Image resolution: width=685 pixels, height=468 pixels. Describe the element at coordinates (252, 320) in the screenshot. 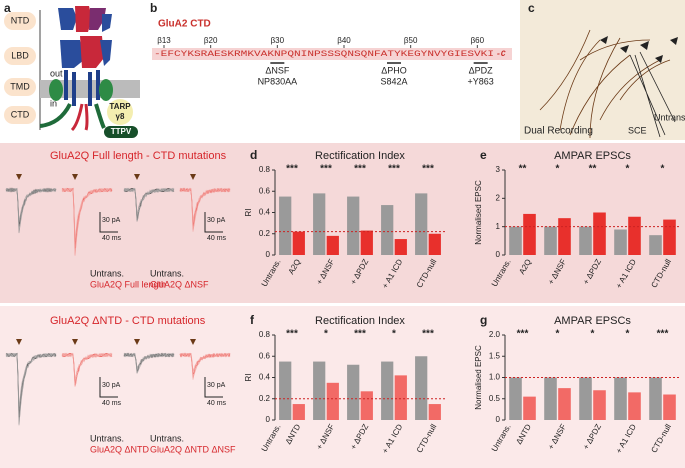

I see `panel-label: f` at that location.